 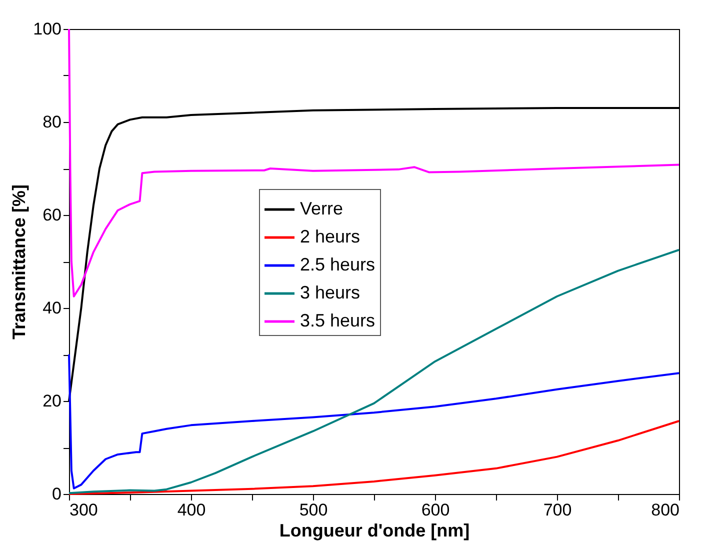 What do you see at coordinates (338, 320) in the screenshot?
I see `legend-label: 3.5 heurs` at bounding box center [338, 320].